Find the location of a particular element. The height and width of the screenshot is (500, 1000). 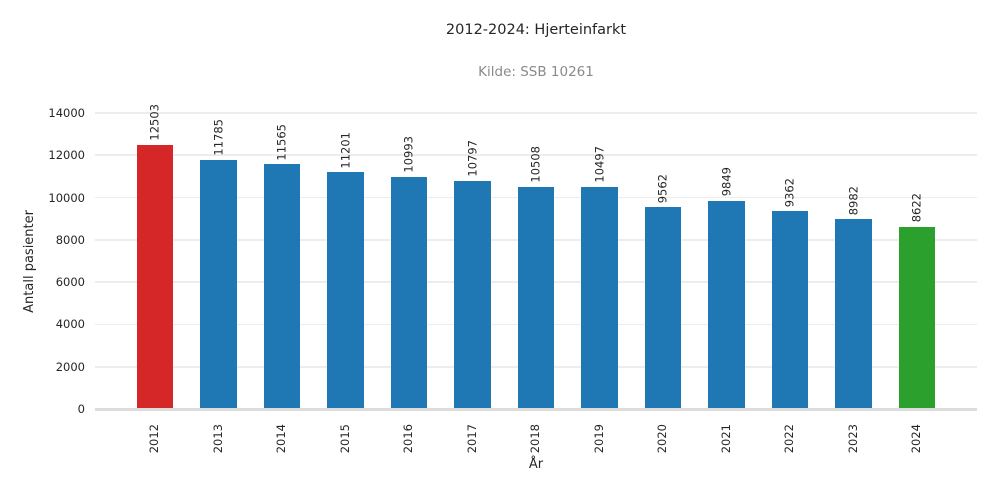

bar-group-2015: 11201 is located at coordinates (345, 261).